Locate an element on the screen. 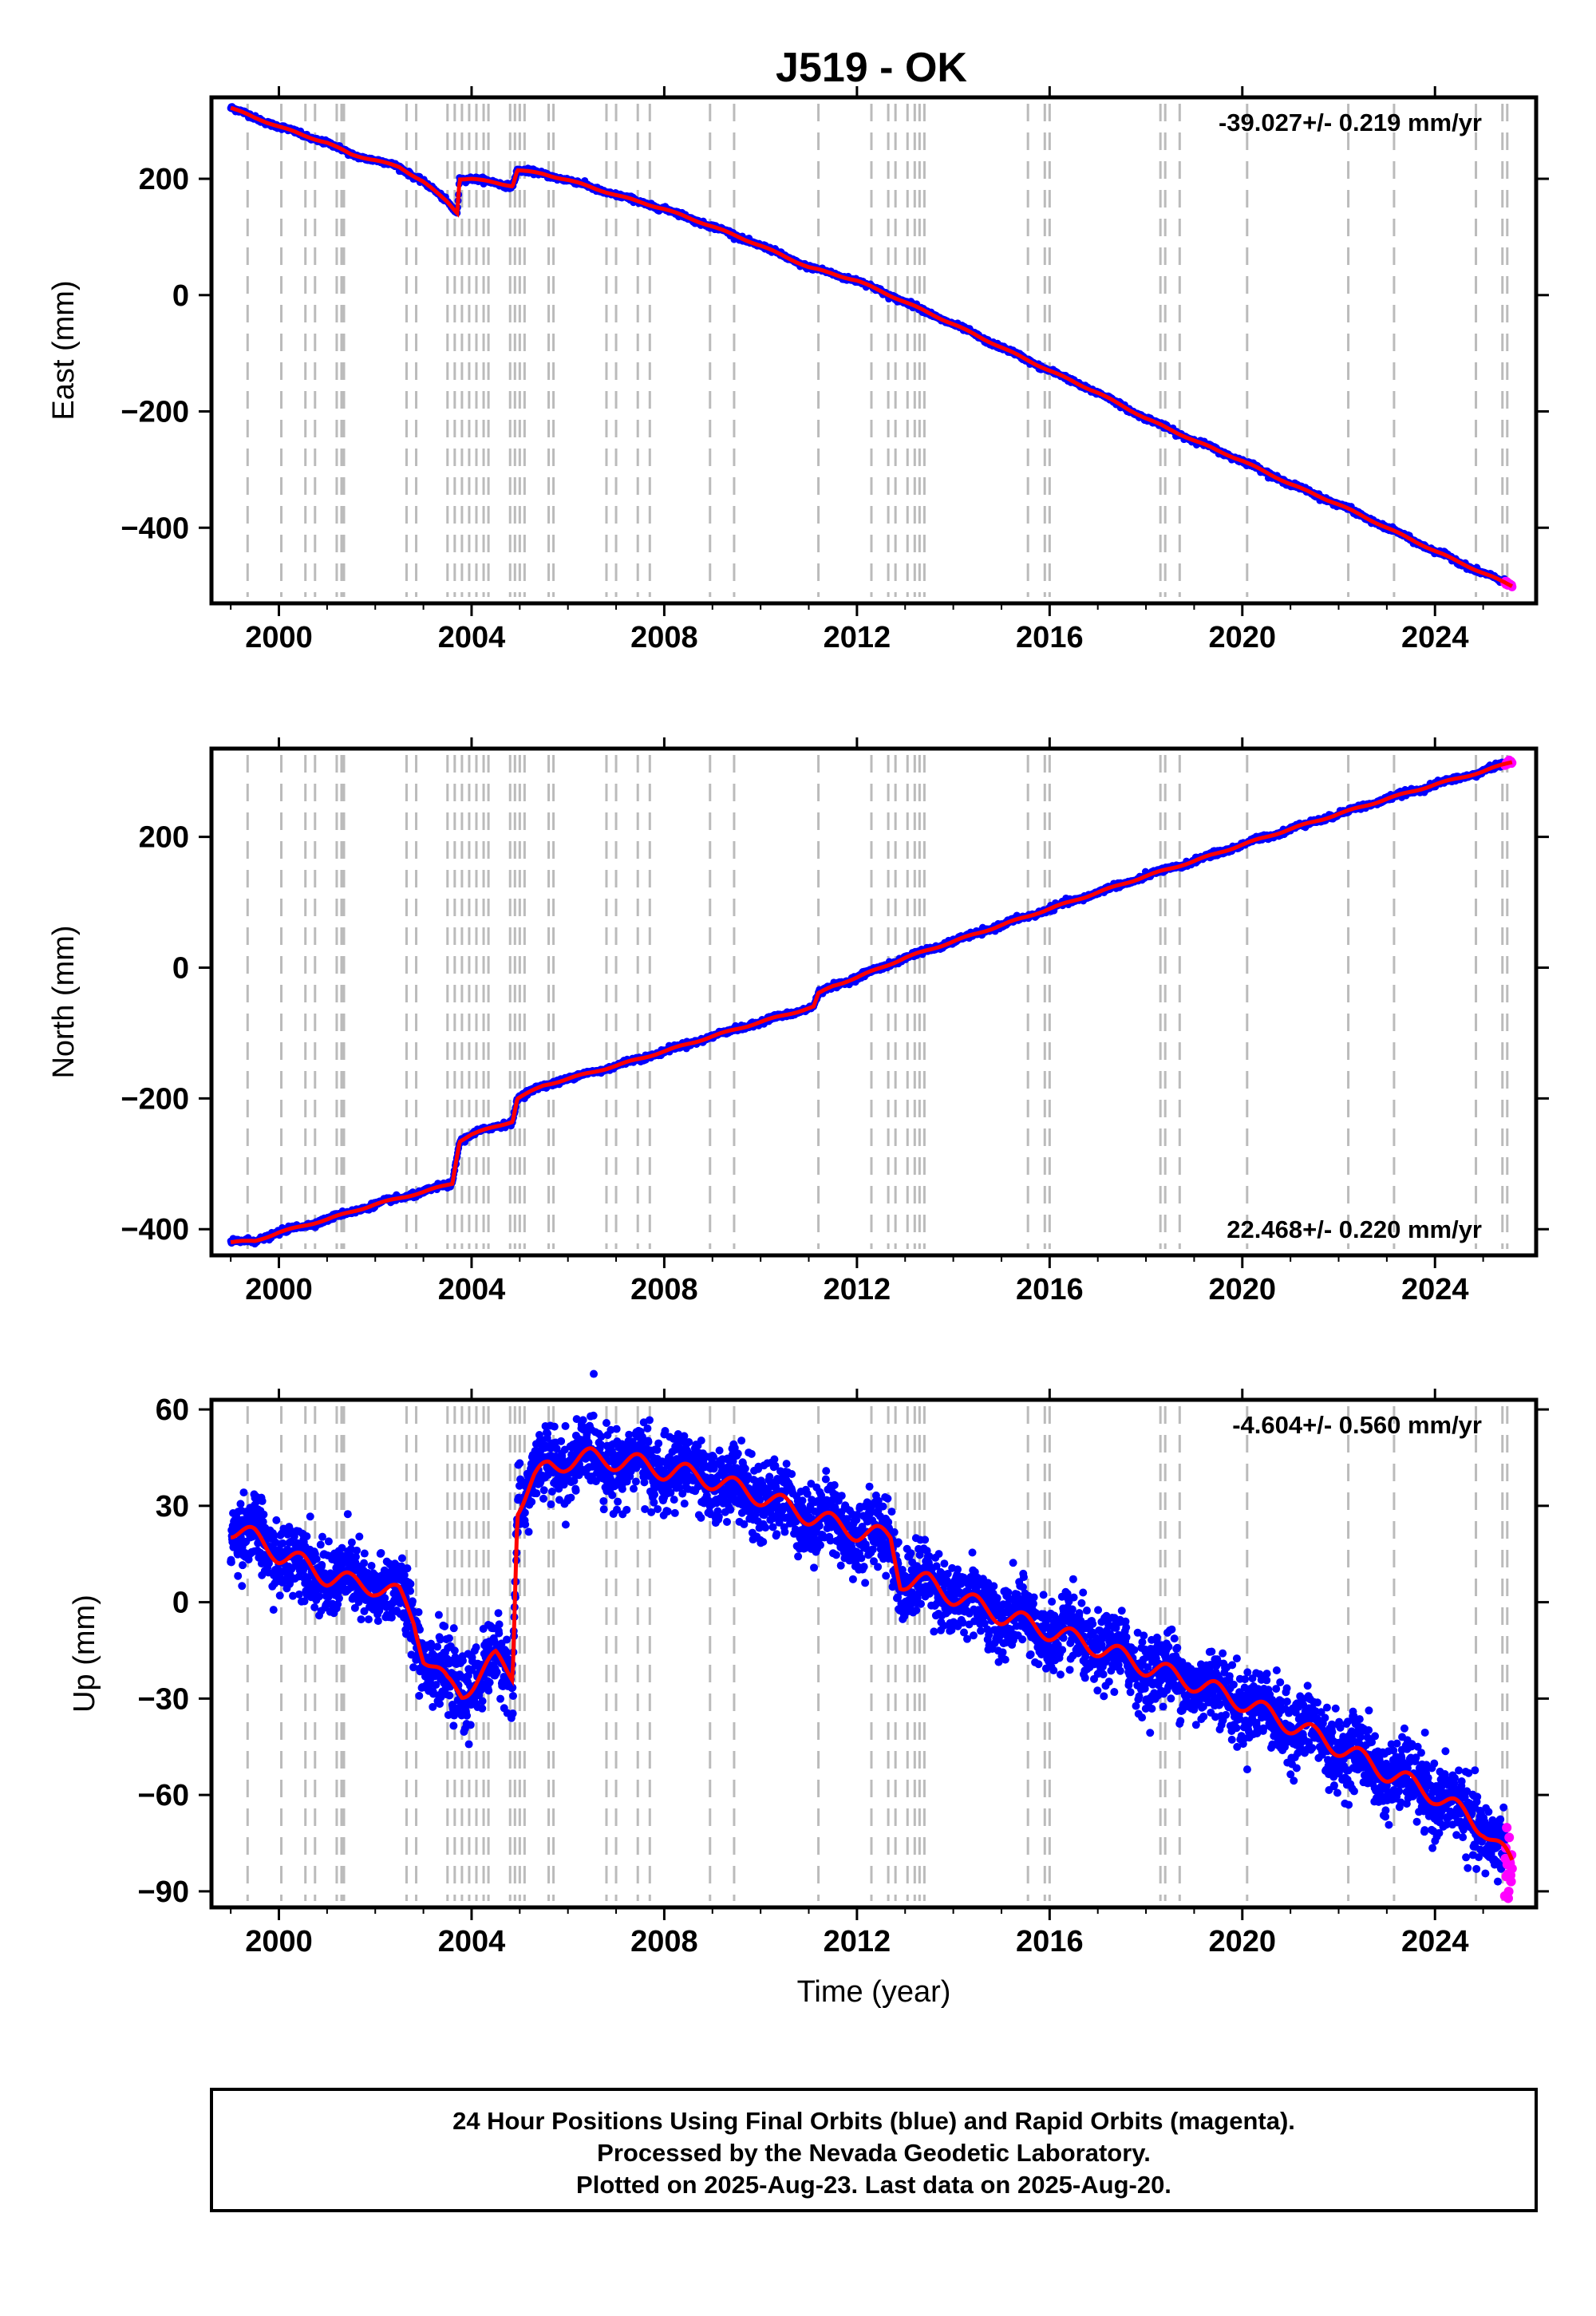  y-axis-label: East (mm) is located at coordinates (64, 350).